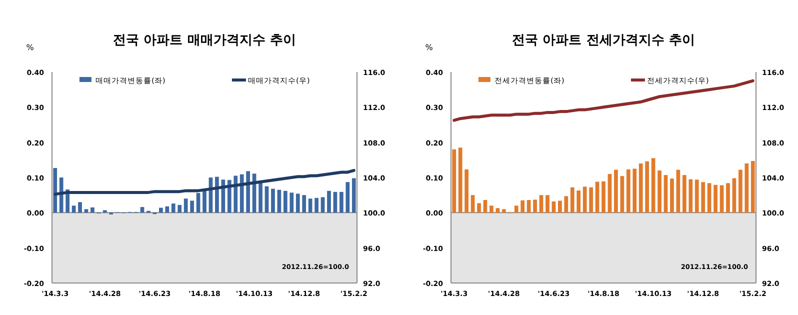 This screenshot has height=315, width=798. What do you see at coordinates (204, 40) in the screenshot?
I see `chart-title: 전국 아파트 매매가격지수 추이` at bounding box center [204, 40].